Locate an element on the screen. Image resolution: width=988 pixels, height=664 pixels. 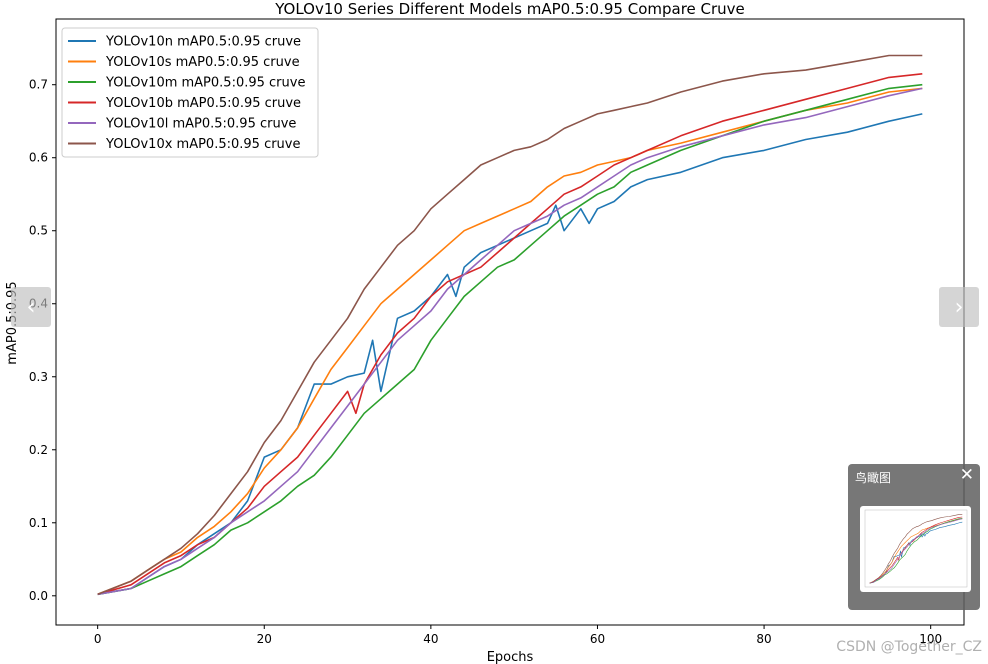
thumbnail-chart is located at coordinates (916, 548).